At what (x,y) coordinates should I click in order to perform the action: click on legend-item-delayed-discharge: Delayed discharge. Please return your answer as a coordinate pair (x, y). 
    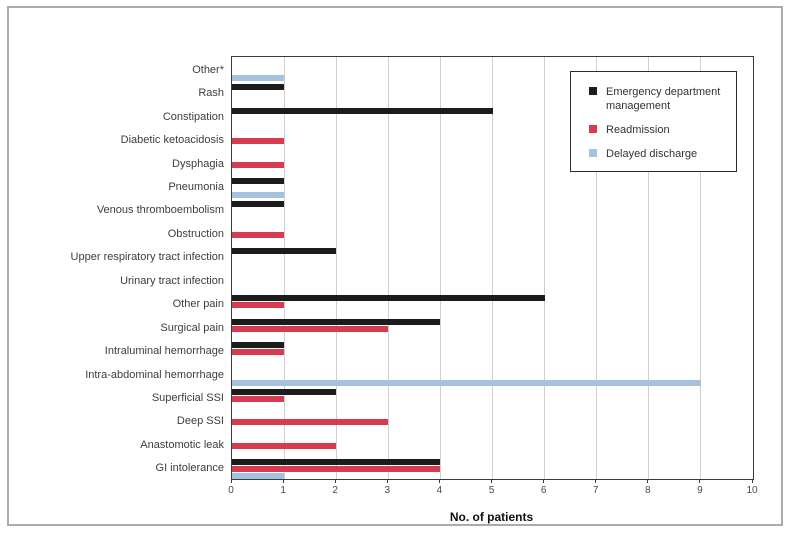
    Looking at the image, I should click on (658, 154).